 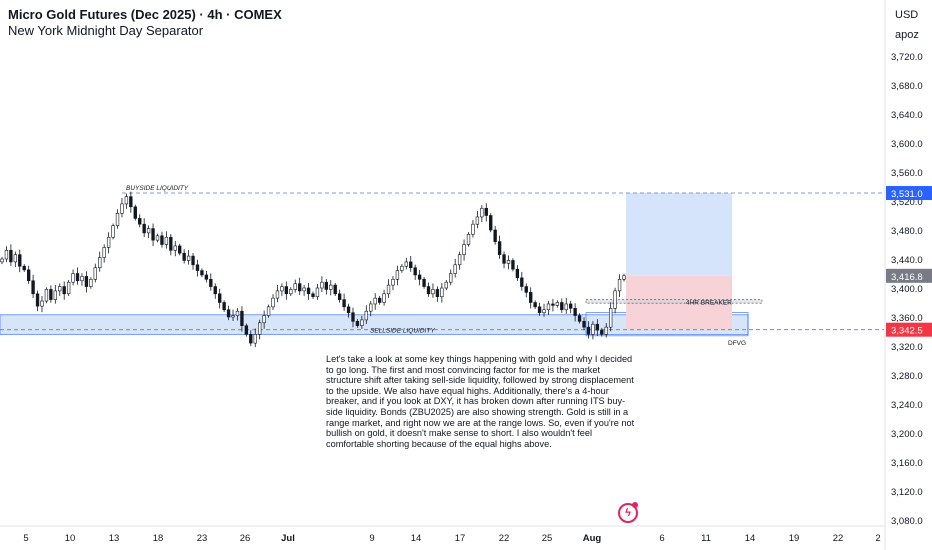 I want to click on price-tick-label: 3,720.0, so click(x=907, y=57).